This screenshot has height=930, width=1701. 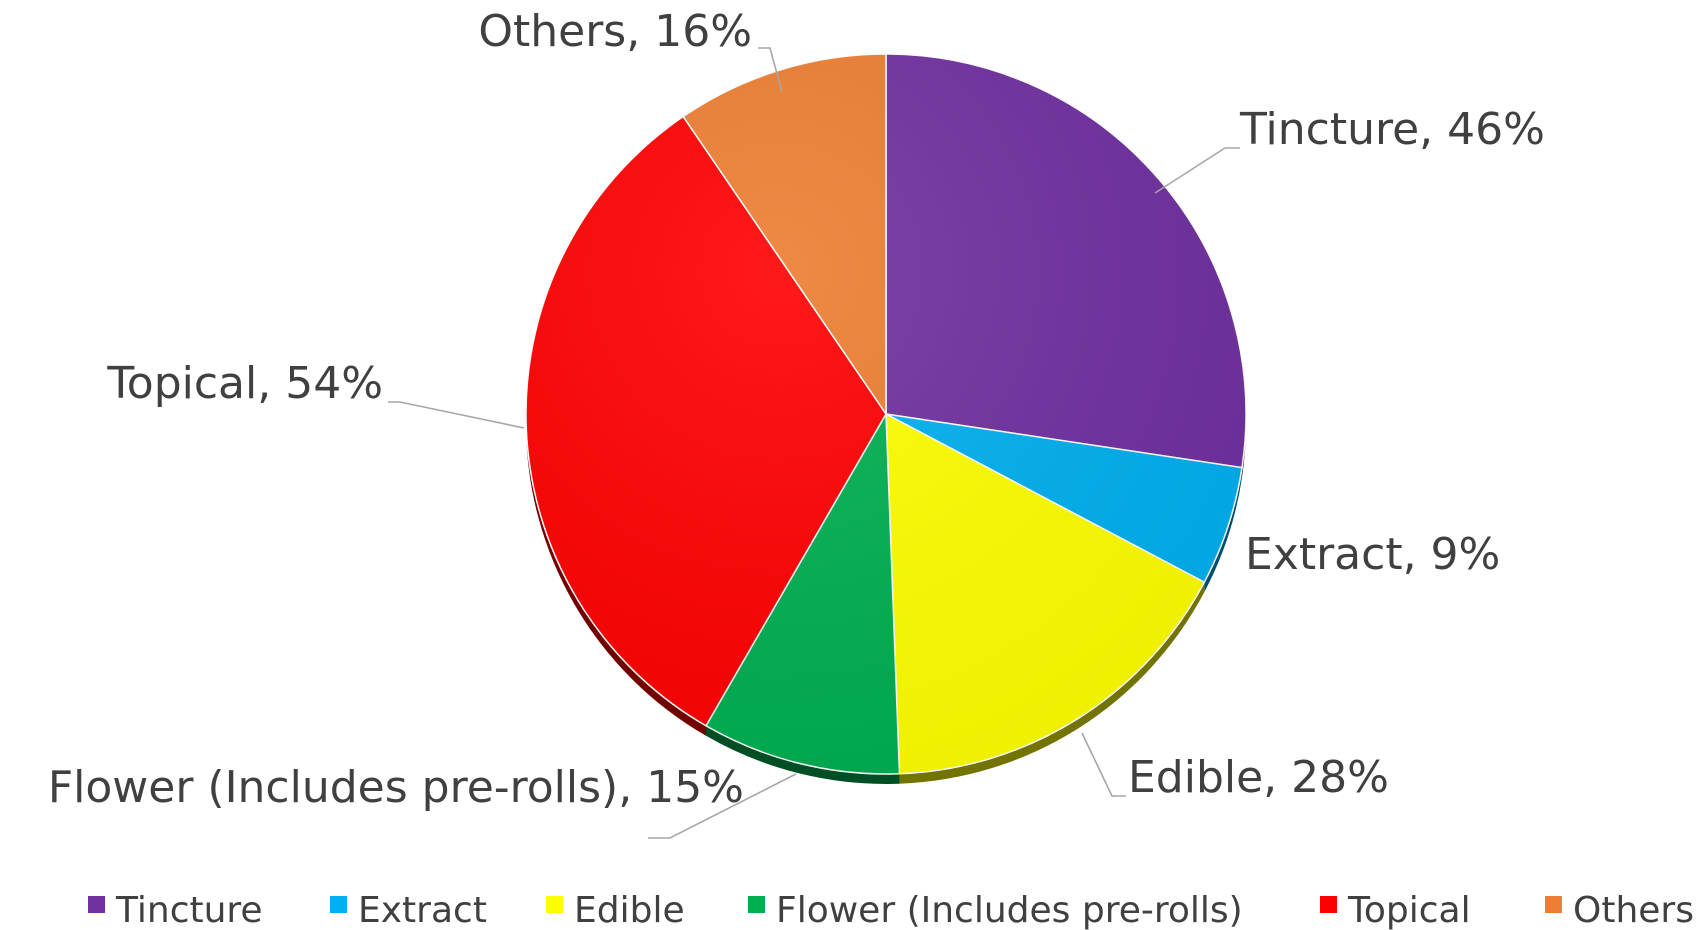 What do you see at coordinates (1066, 261) in the screenshot?
I see `slice-tincture` at bounding box center [1066, 261].